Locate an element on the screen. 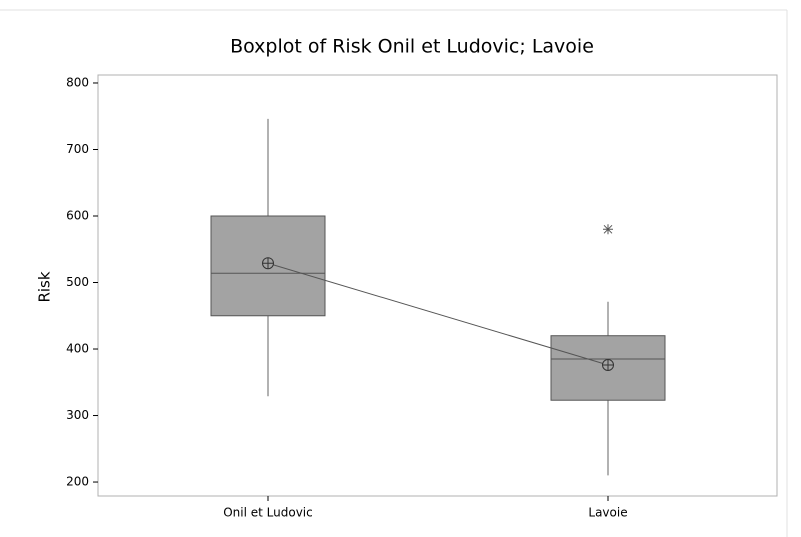 This screenshot has height=537, width=801. y-tick-label: 400 is located at coordinates (77, 349).